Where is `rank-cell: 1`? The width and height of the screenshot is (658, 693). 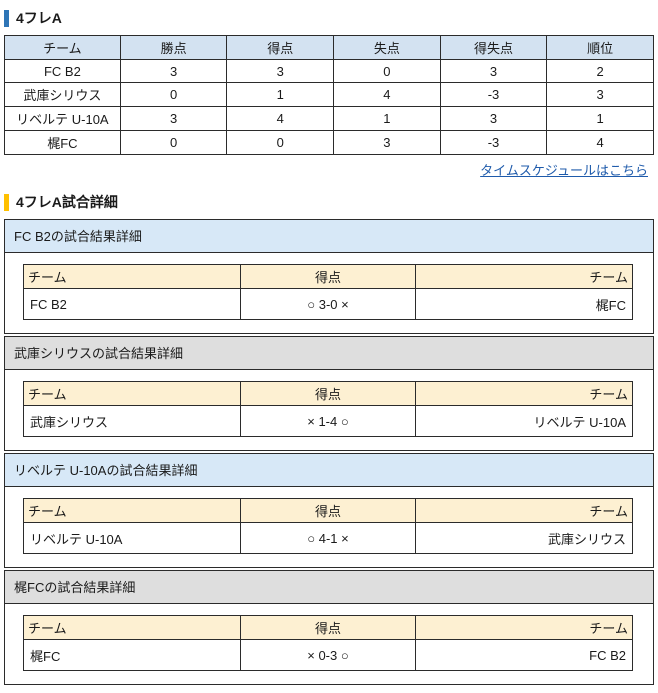
rank-cell: 1 is located at coordinates (600, 118).